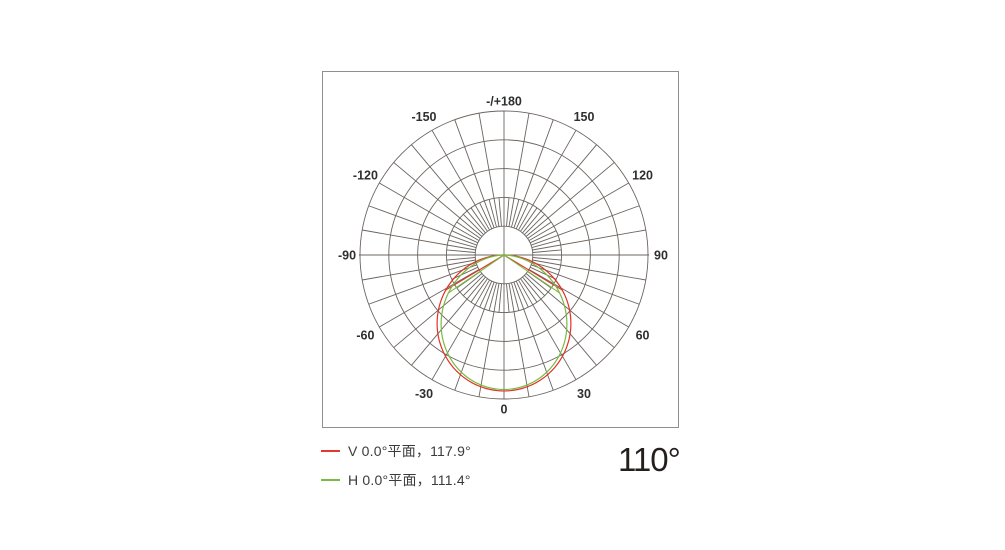  I want to click on legend-item-h-plane: H 0.0°平面，111.4°, so click(396, 480).